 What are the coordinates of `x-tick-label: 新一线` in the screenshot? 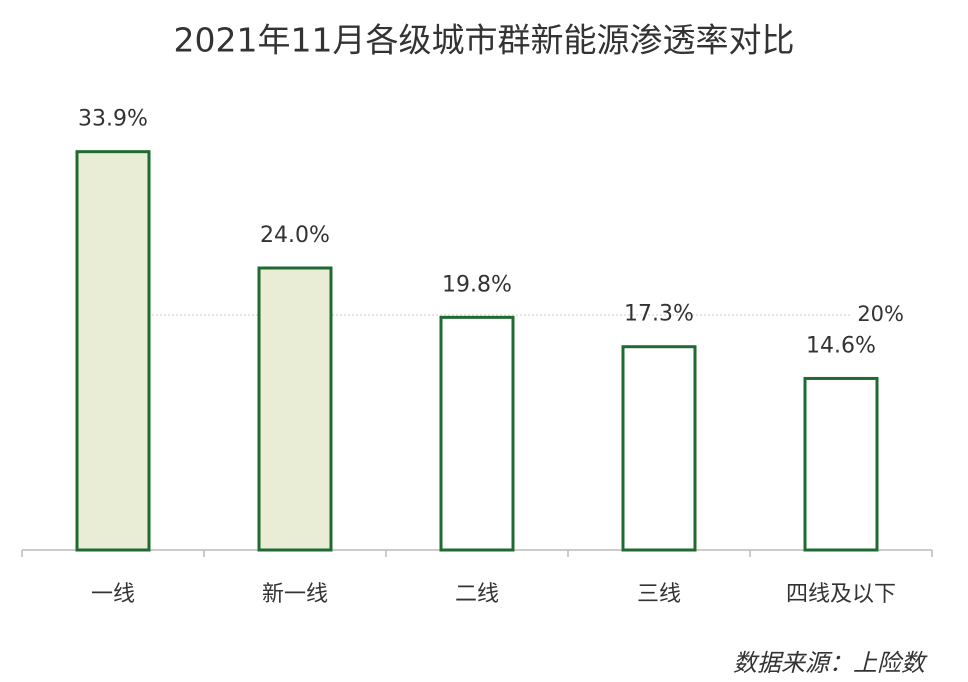 It's located at (295, 594).